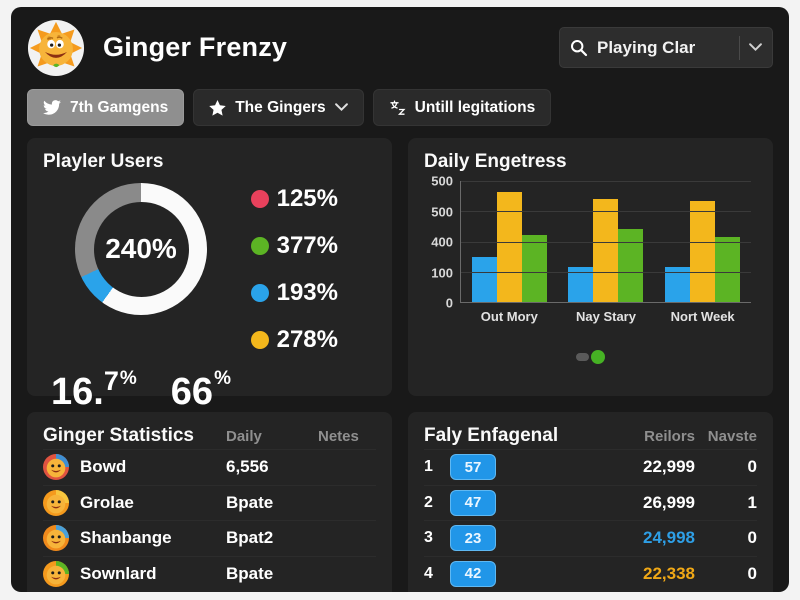 This screenshot has height=600, width=800. I want to click on panel-title: Playler Users, so click(103, 161).